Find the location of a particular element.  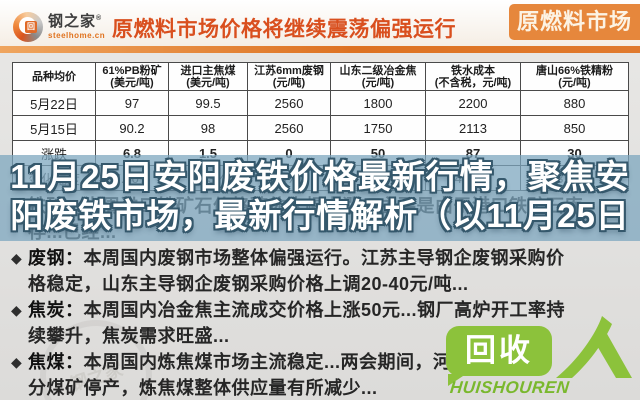

bullet-label: 焦煤： is located at coordinates (56, 362).